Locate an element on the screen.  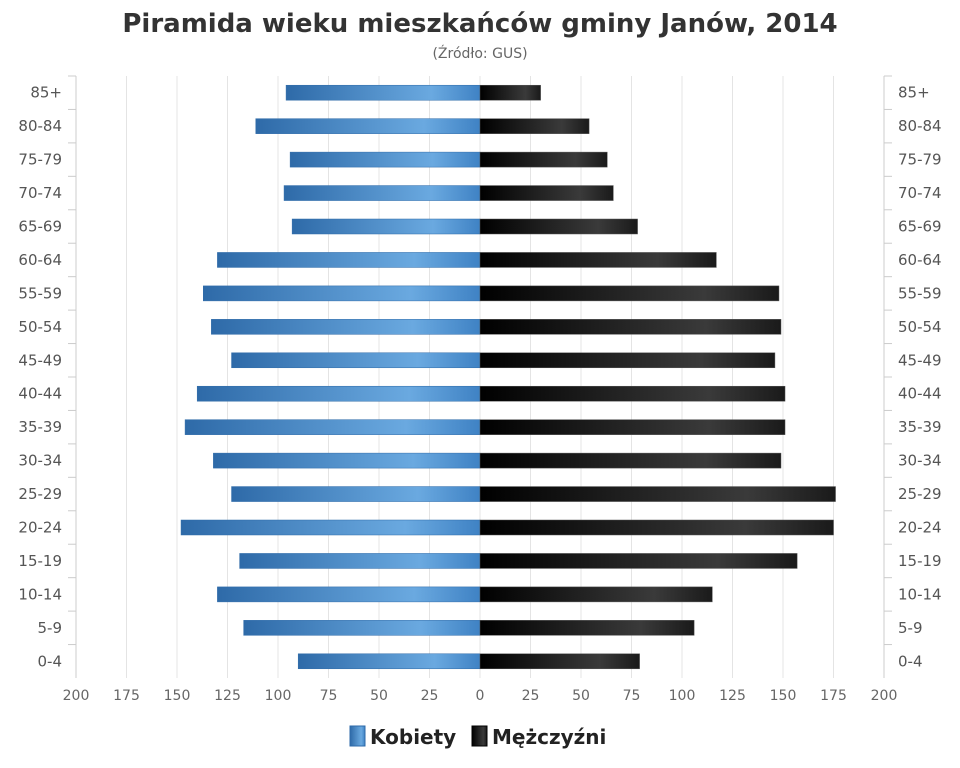
category-label-right: 65-69 is located at coordinates (920, 227).